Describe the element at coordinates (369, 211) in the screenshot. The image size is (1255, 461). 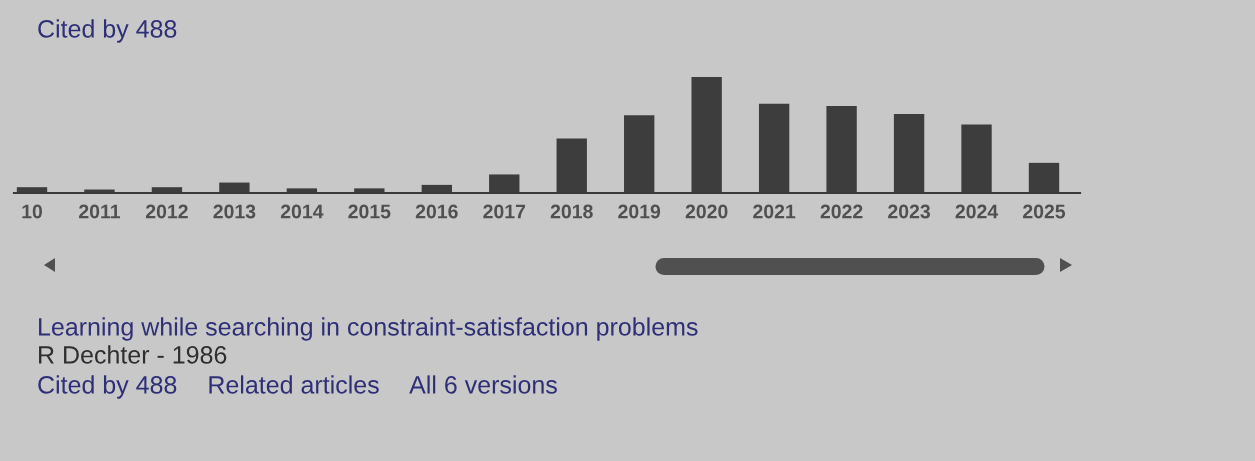
I see `x-tick-label: 2015` at that location.